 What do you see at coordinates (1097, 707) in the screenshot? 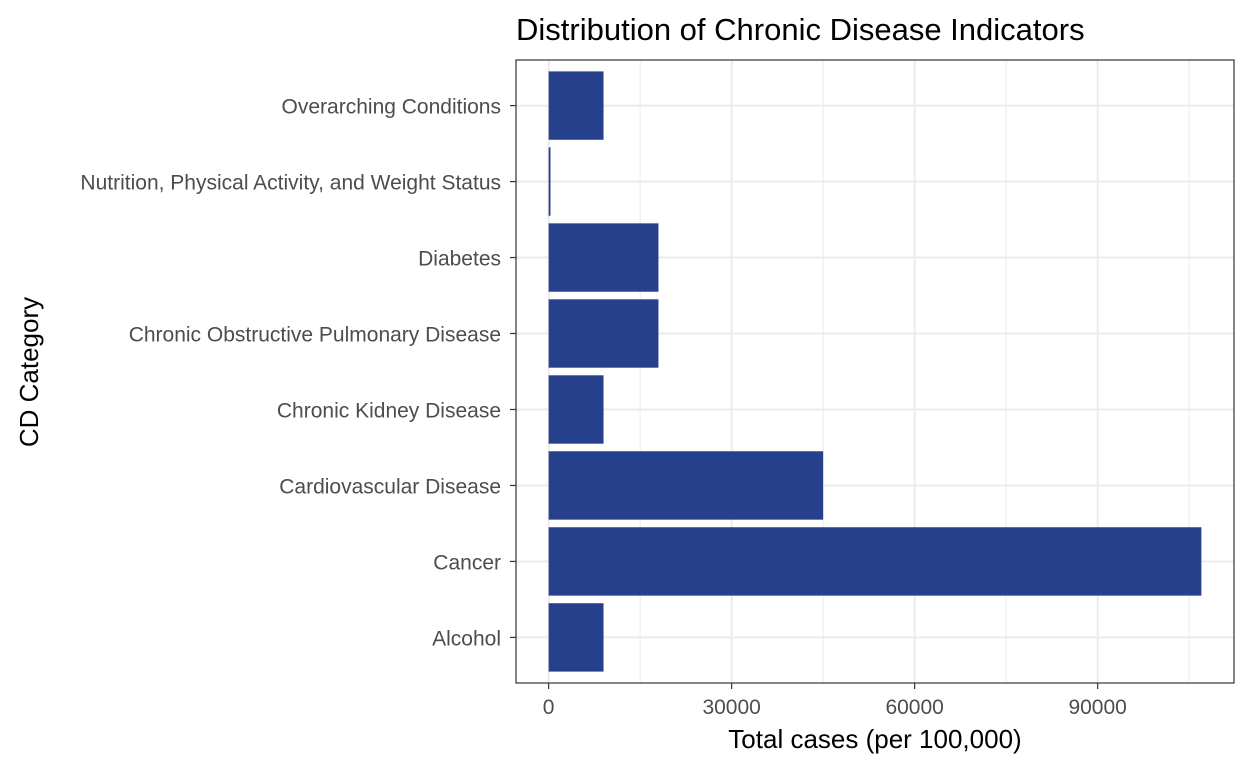
I see `x-tick-label: 90000` at bounding box center [1097, 707].